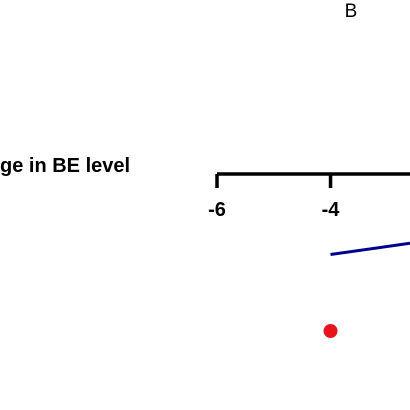 Image resolution: width=410 pixels, height=410 pixels. What do you see at coordinates (331, 210) in the screenshot?
I see `x-tick-label: -4` at bounding box center [331, 210].